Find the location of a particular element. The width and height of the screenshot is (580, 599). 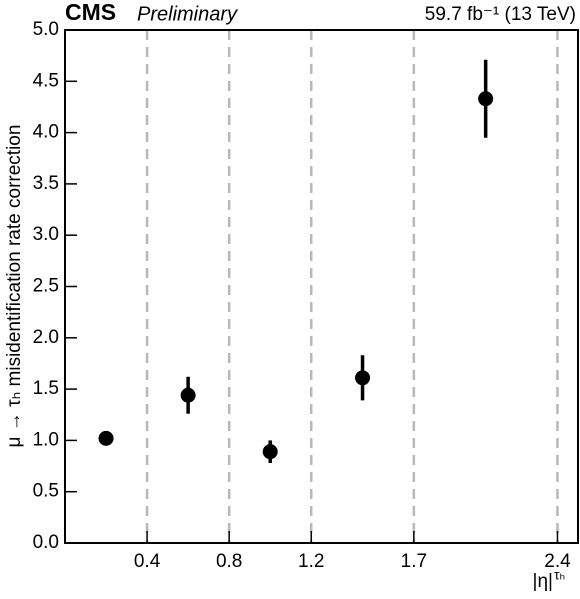

y-tick-label: 2.0 is located at coordinates (46, 337).